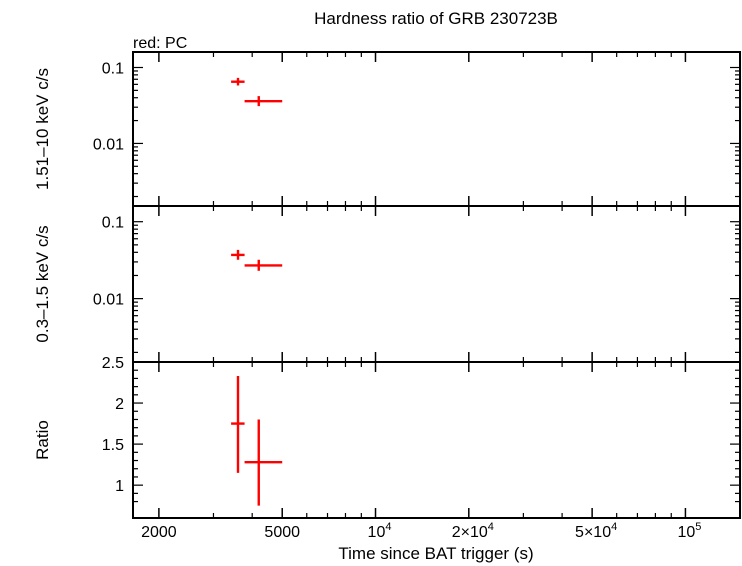 This screenshot has height=566, width=742. What do you see at coordinates (435, 553) in the screenshot?
I see `x-axis-label: Time since BAT trigger (s)` at bounding box center [435, 553].